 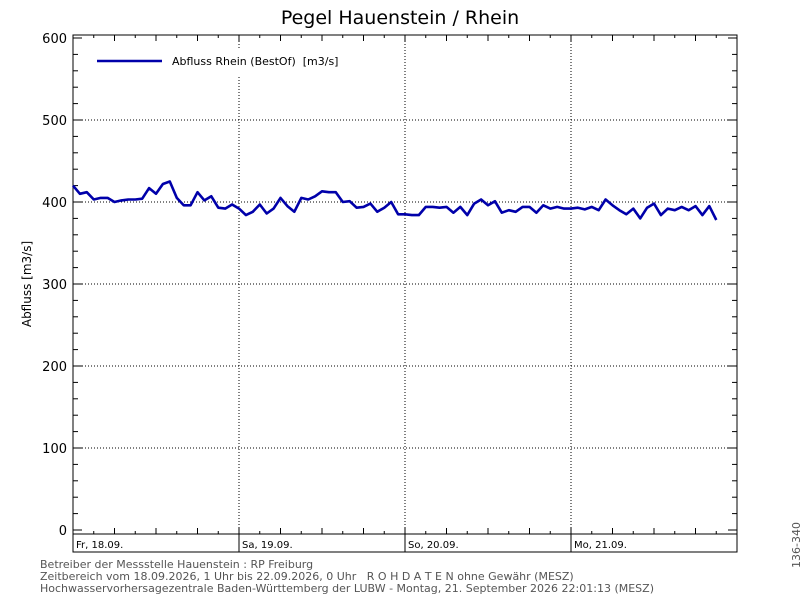 What do you see at coordinates (351, 545) in the screenshot?
I see `x-day-labels: Fr, 18.09. Sa, 19.09. So, 20.09. Mo, 21.09.` at bounding box center [351, 545].